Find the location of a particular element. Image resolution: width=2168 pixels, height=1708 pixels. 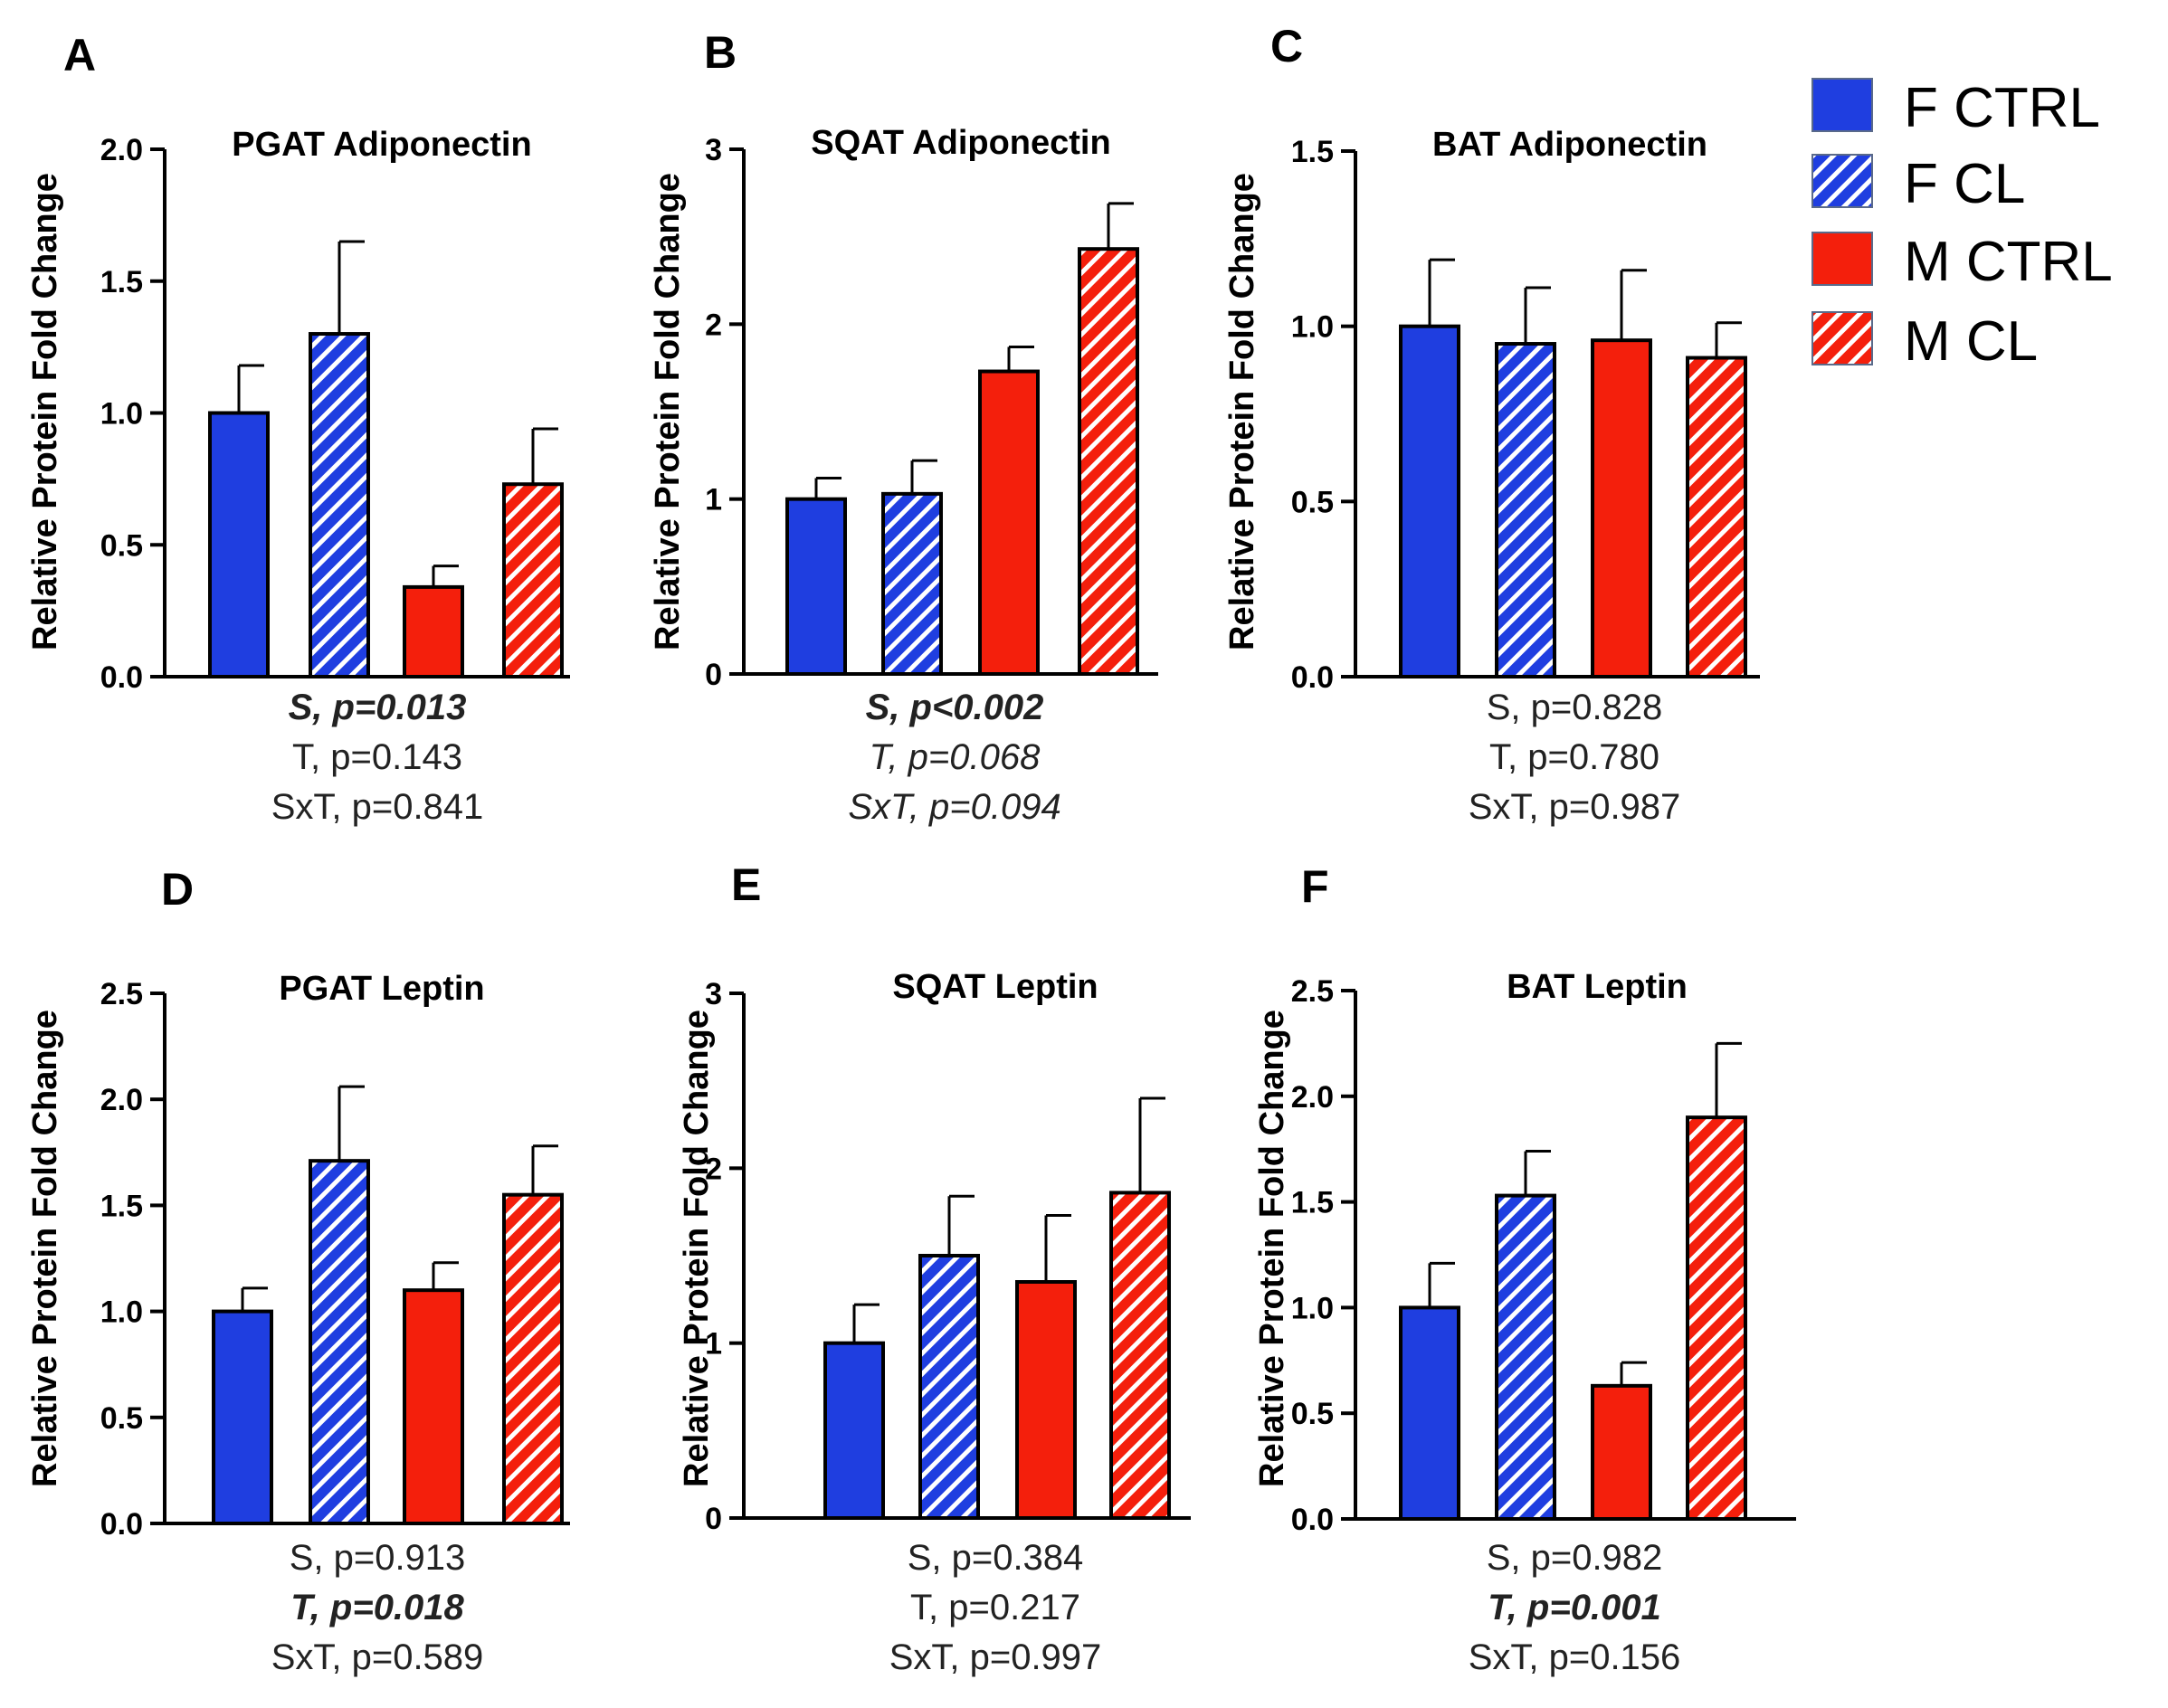

chart-title: PGAT Leptin is located at coordinates (381, 989).